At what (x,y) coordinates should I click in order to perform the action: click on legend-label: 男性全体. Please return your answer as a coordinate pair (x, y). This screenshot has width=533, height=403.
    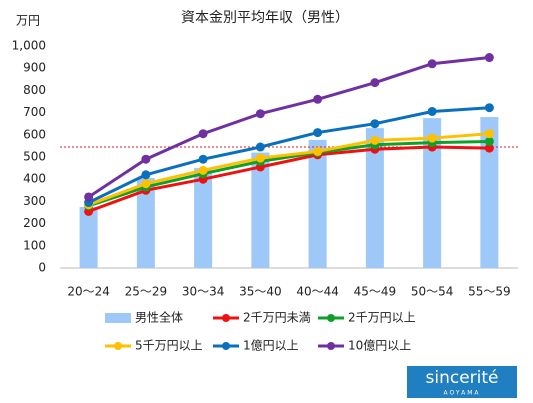
    Looking at the image, I should click on (159, 317).